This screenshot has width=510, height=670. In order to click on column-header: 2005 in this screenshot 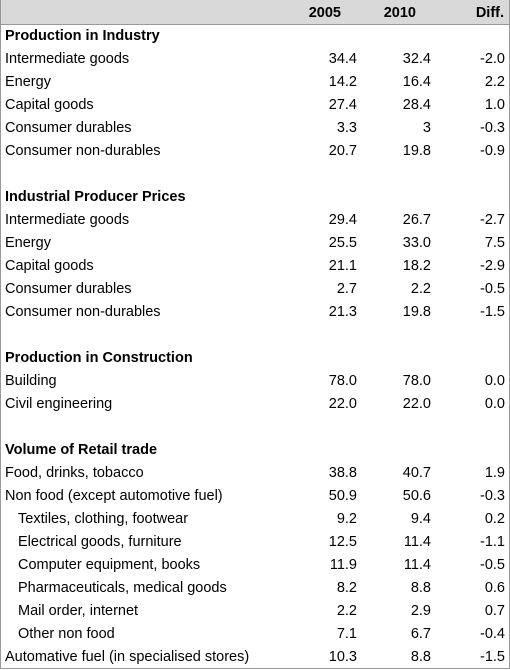, I will do `click(324, 13)`.